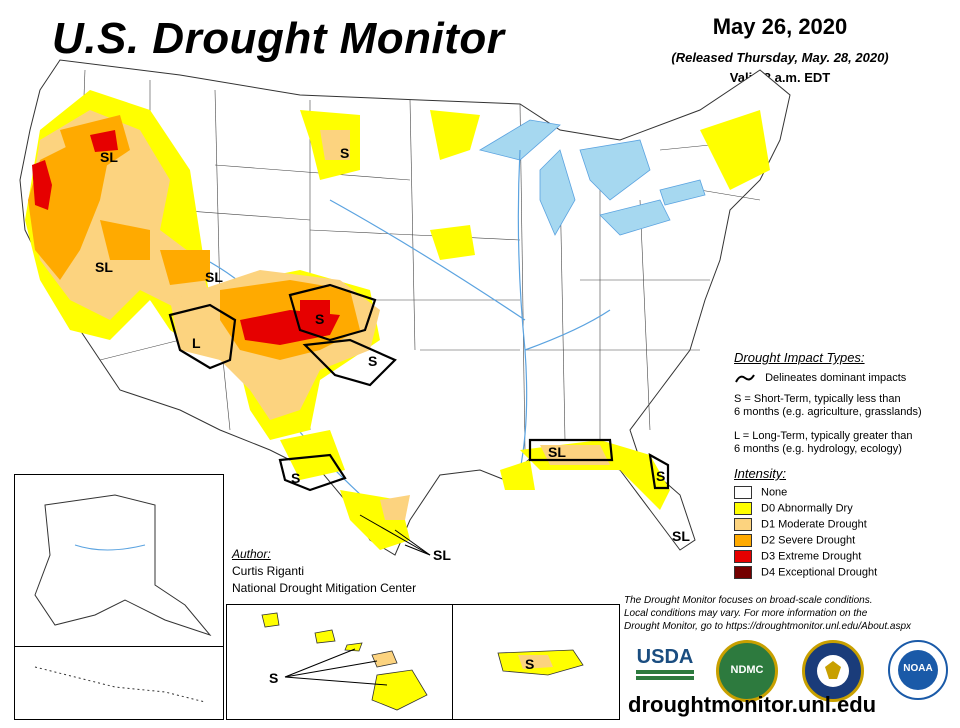 The width and height of the screenshot is (960, 728). What do you see at coordinates (295, 478) in the screenshot?
I see `label-s-texas: S` at bounding box center [295, 478].